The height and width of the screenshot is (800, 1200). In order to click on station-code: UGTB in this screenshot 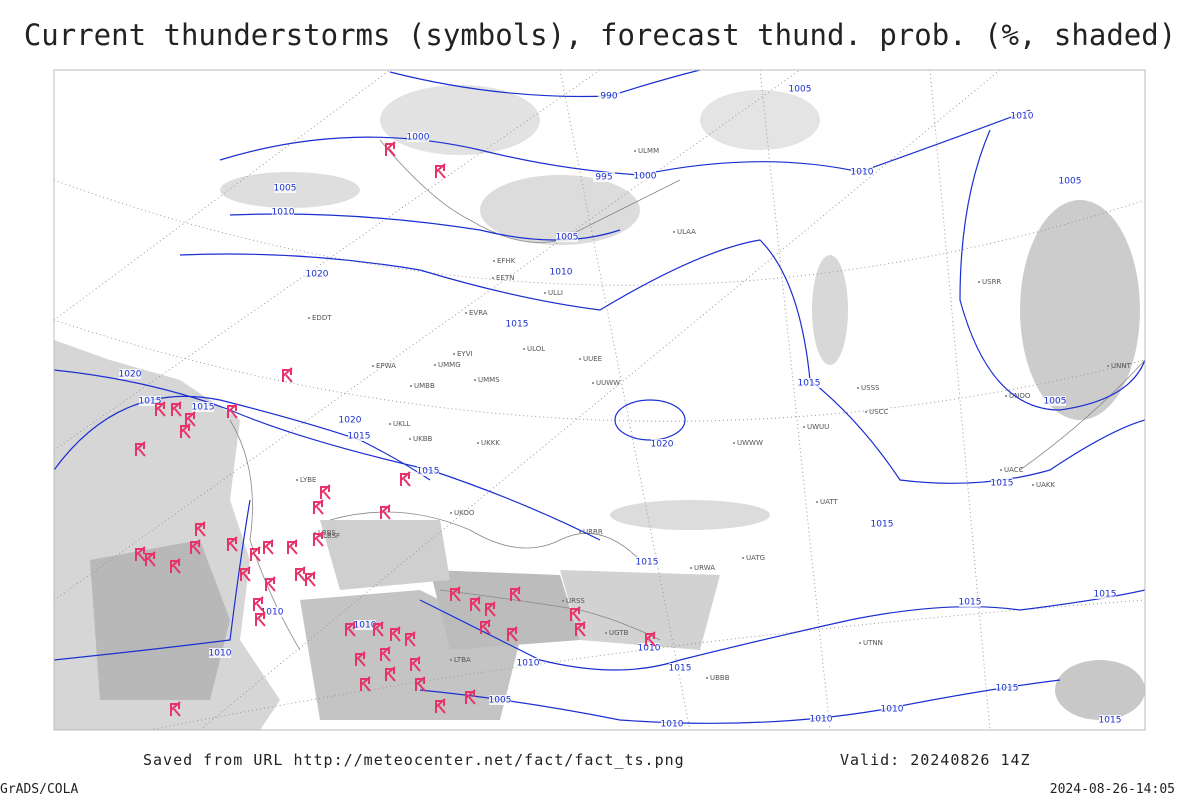, I will do `click(619, 633)`.